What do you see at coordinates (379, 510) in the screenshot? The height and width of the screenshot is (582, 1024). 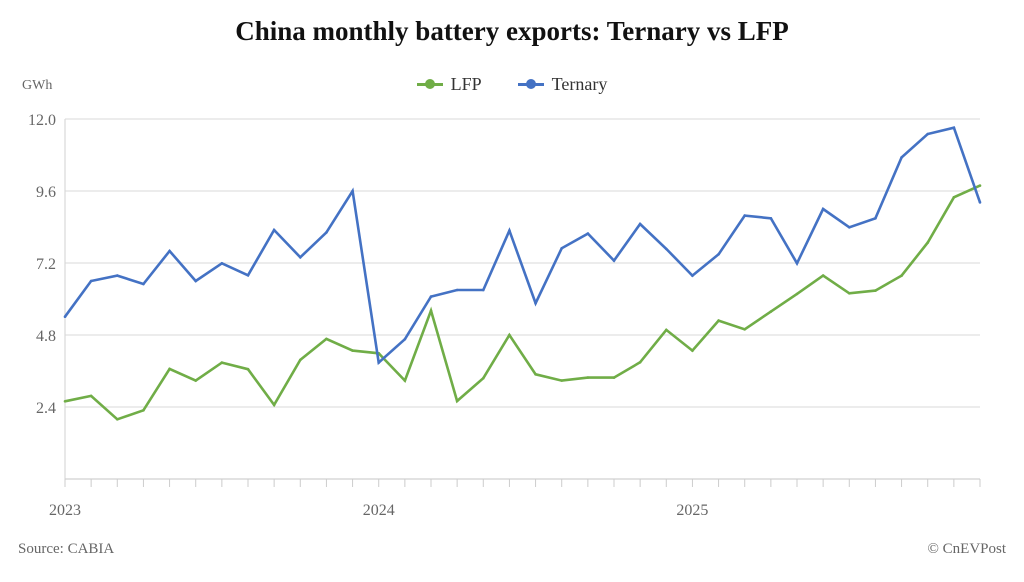 I see `x-tick-label: 2024` at bounding box center [379, 510].